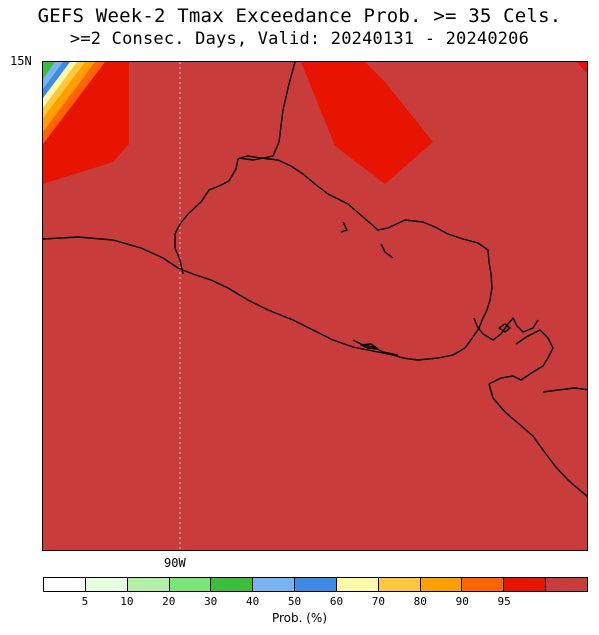  What do you see at coordinates (252, 601) in the screenshot?
I see `colorbar-tick: 40` at bounding box center [252, 601].